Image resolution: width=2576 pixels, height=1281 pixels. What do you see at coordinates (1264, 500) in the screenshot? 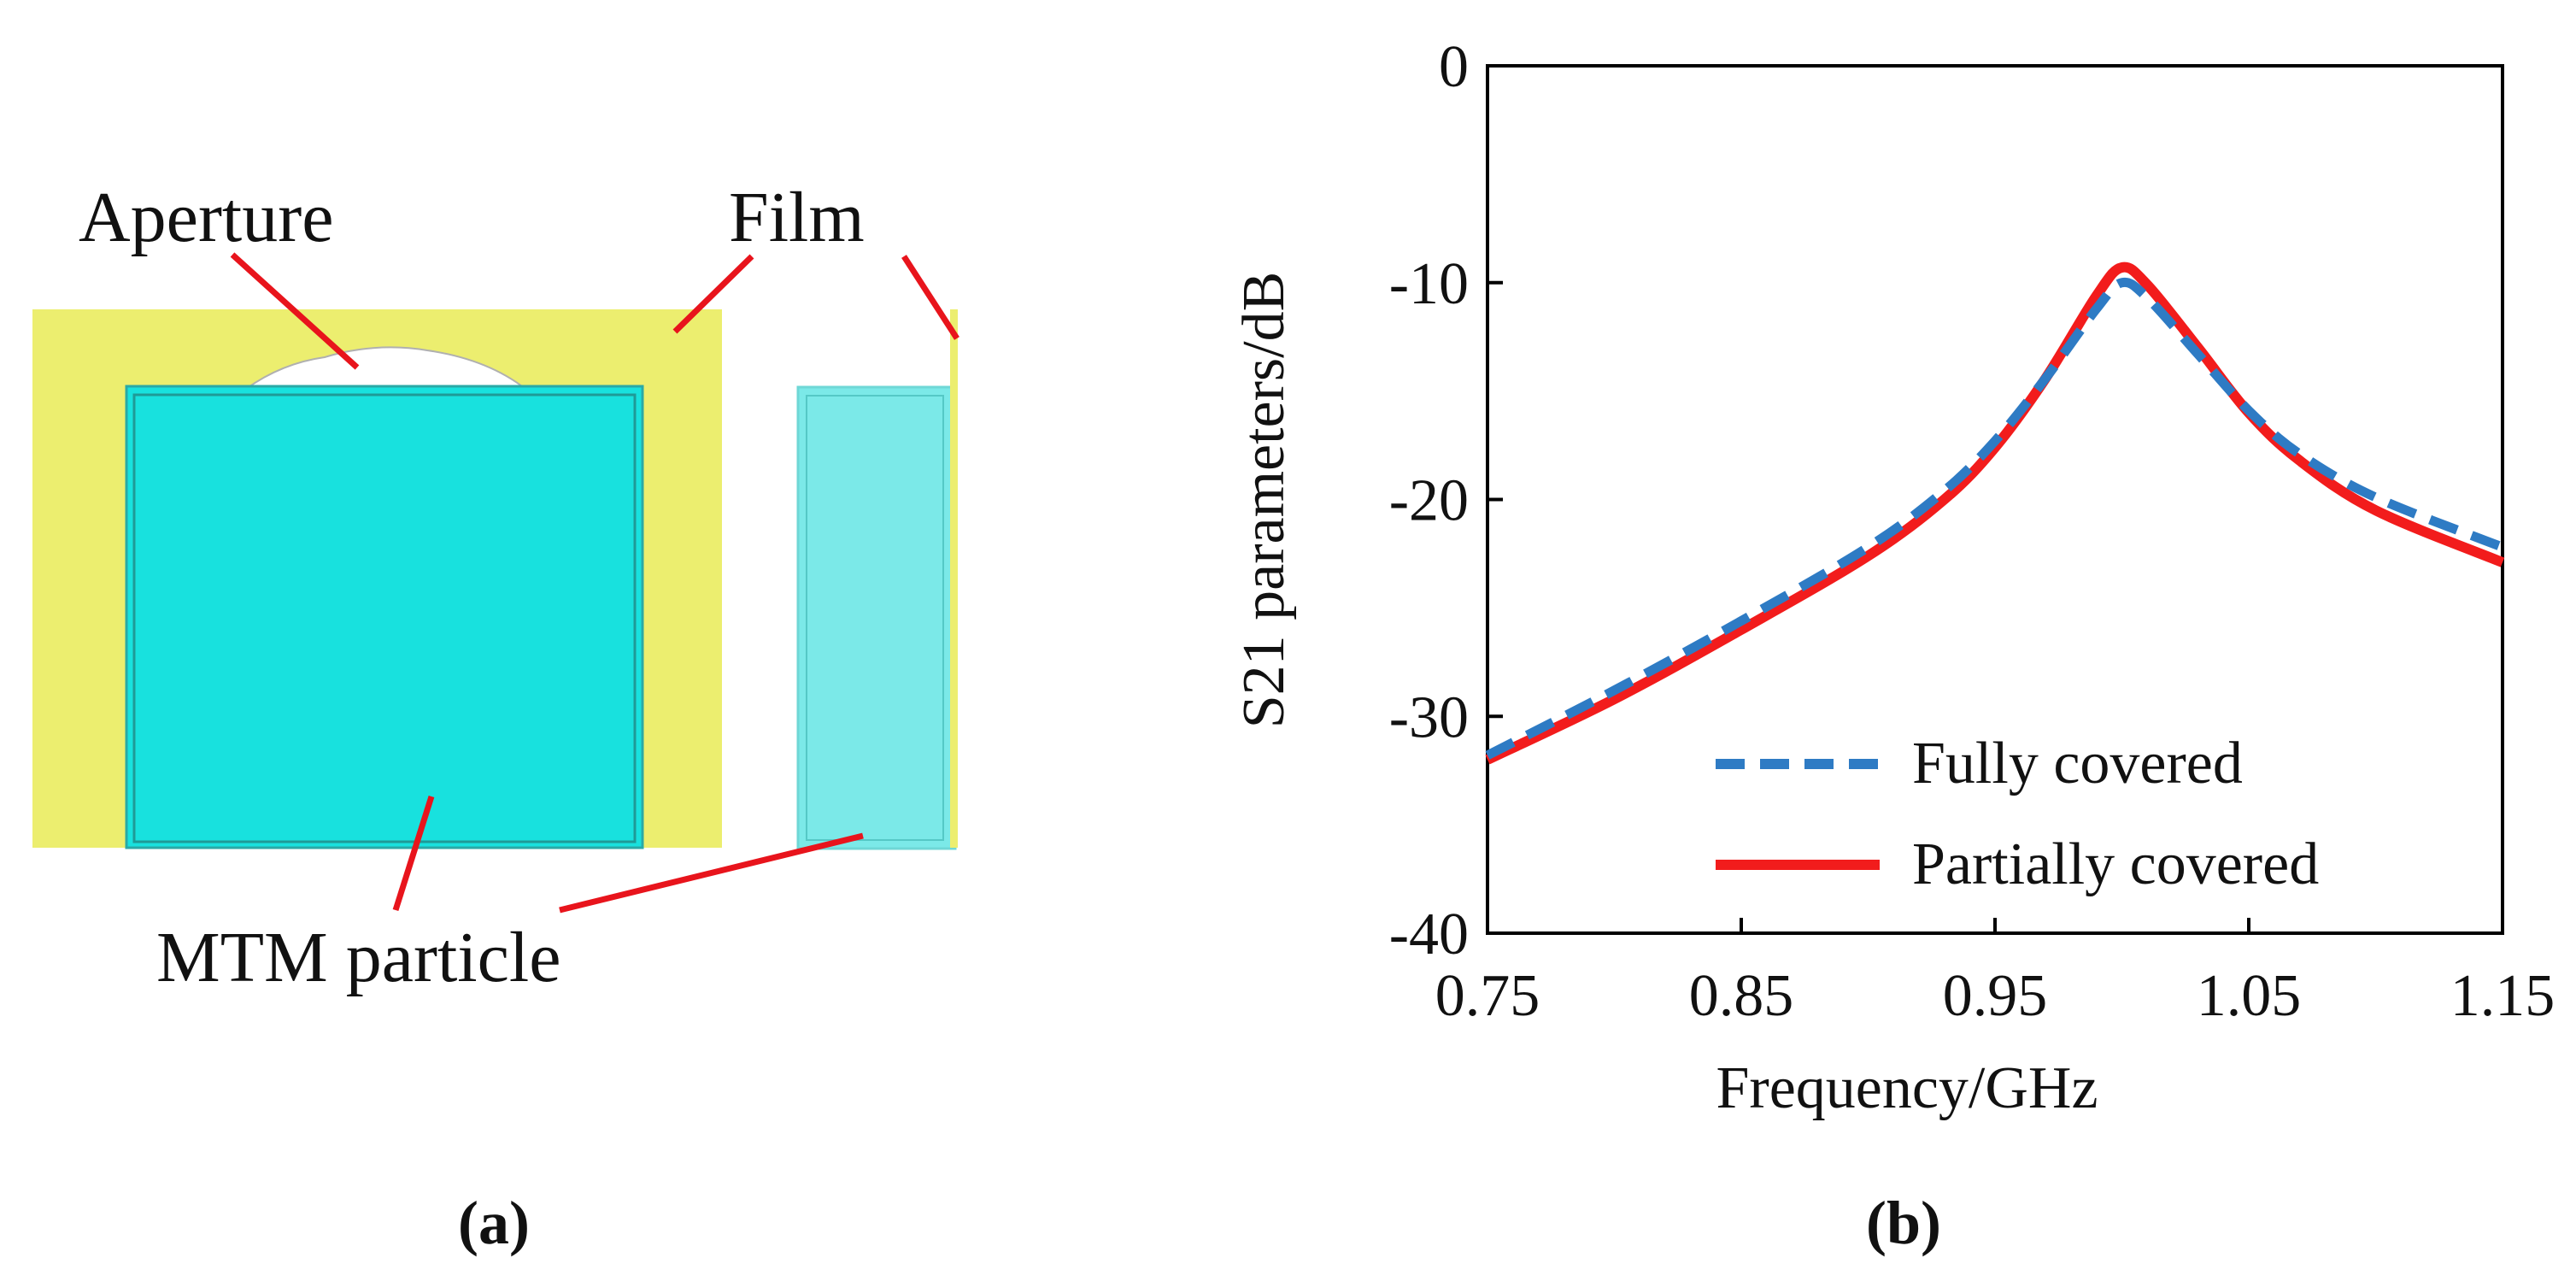
I see `y-axis-title: S21 parameters/dB` at bounding box center [1264, 500].